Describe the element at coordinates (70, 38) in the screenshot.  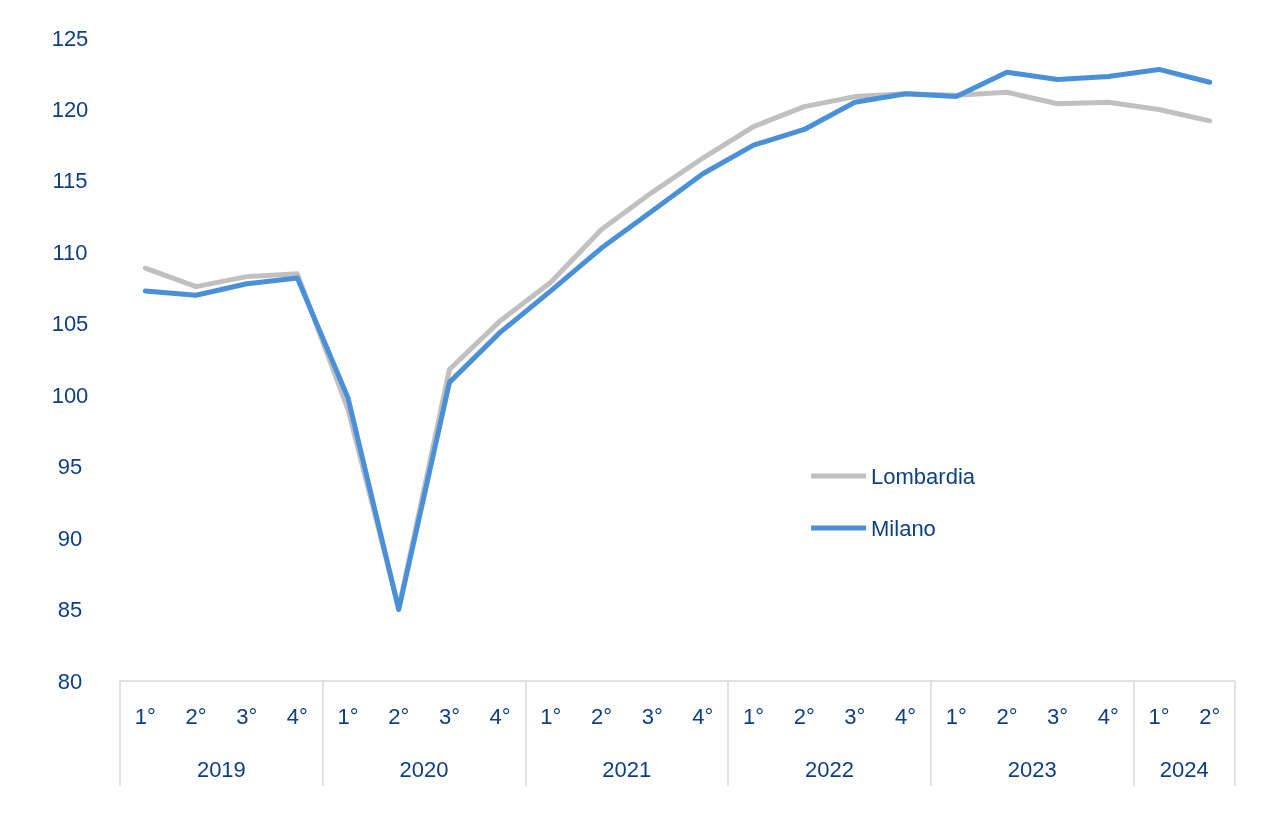
I see `y-tick-label: 125` at that location.